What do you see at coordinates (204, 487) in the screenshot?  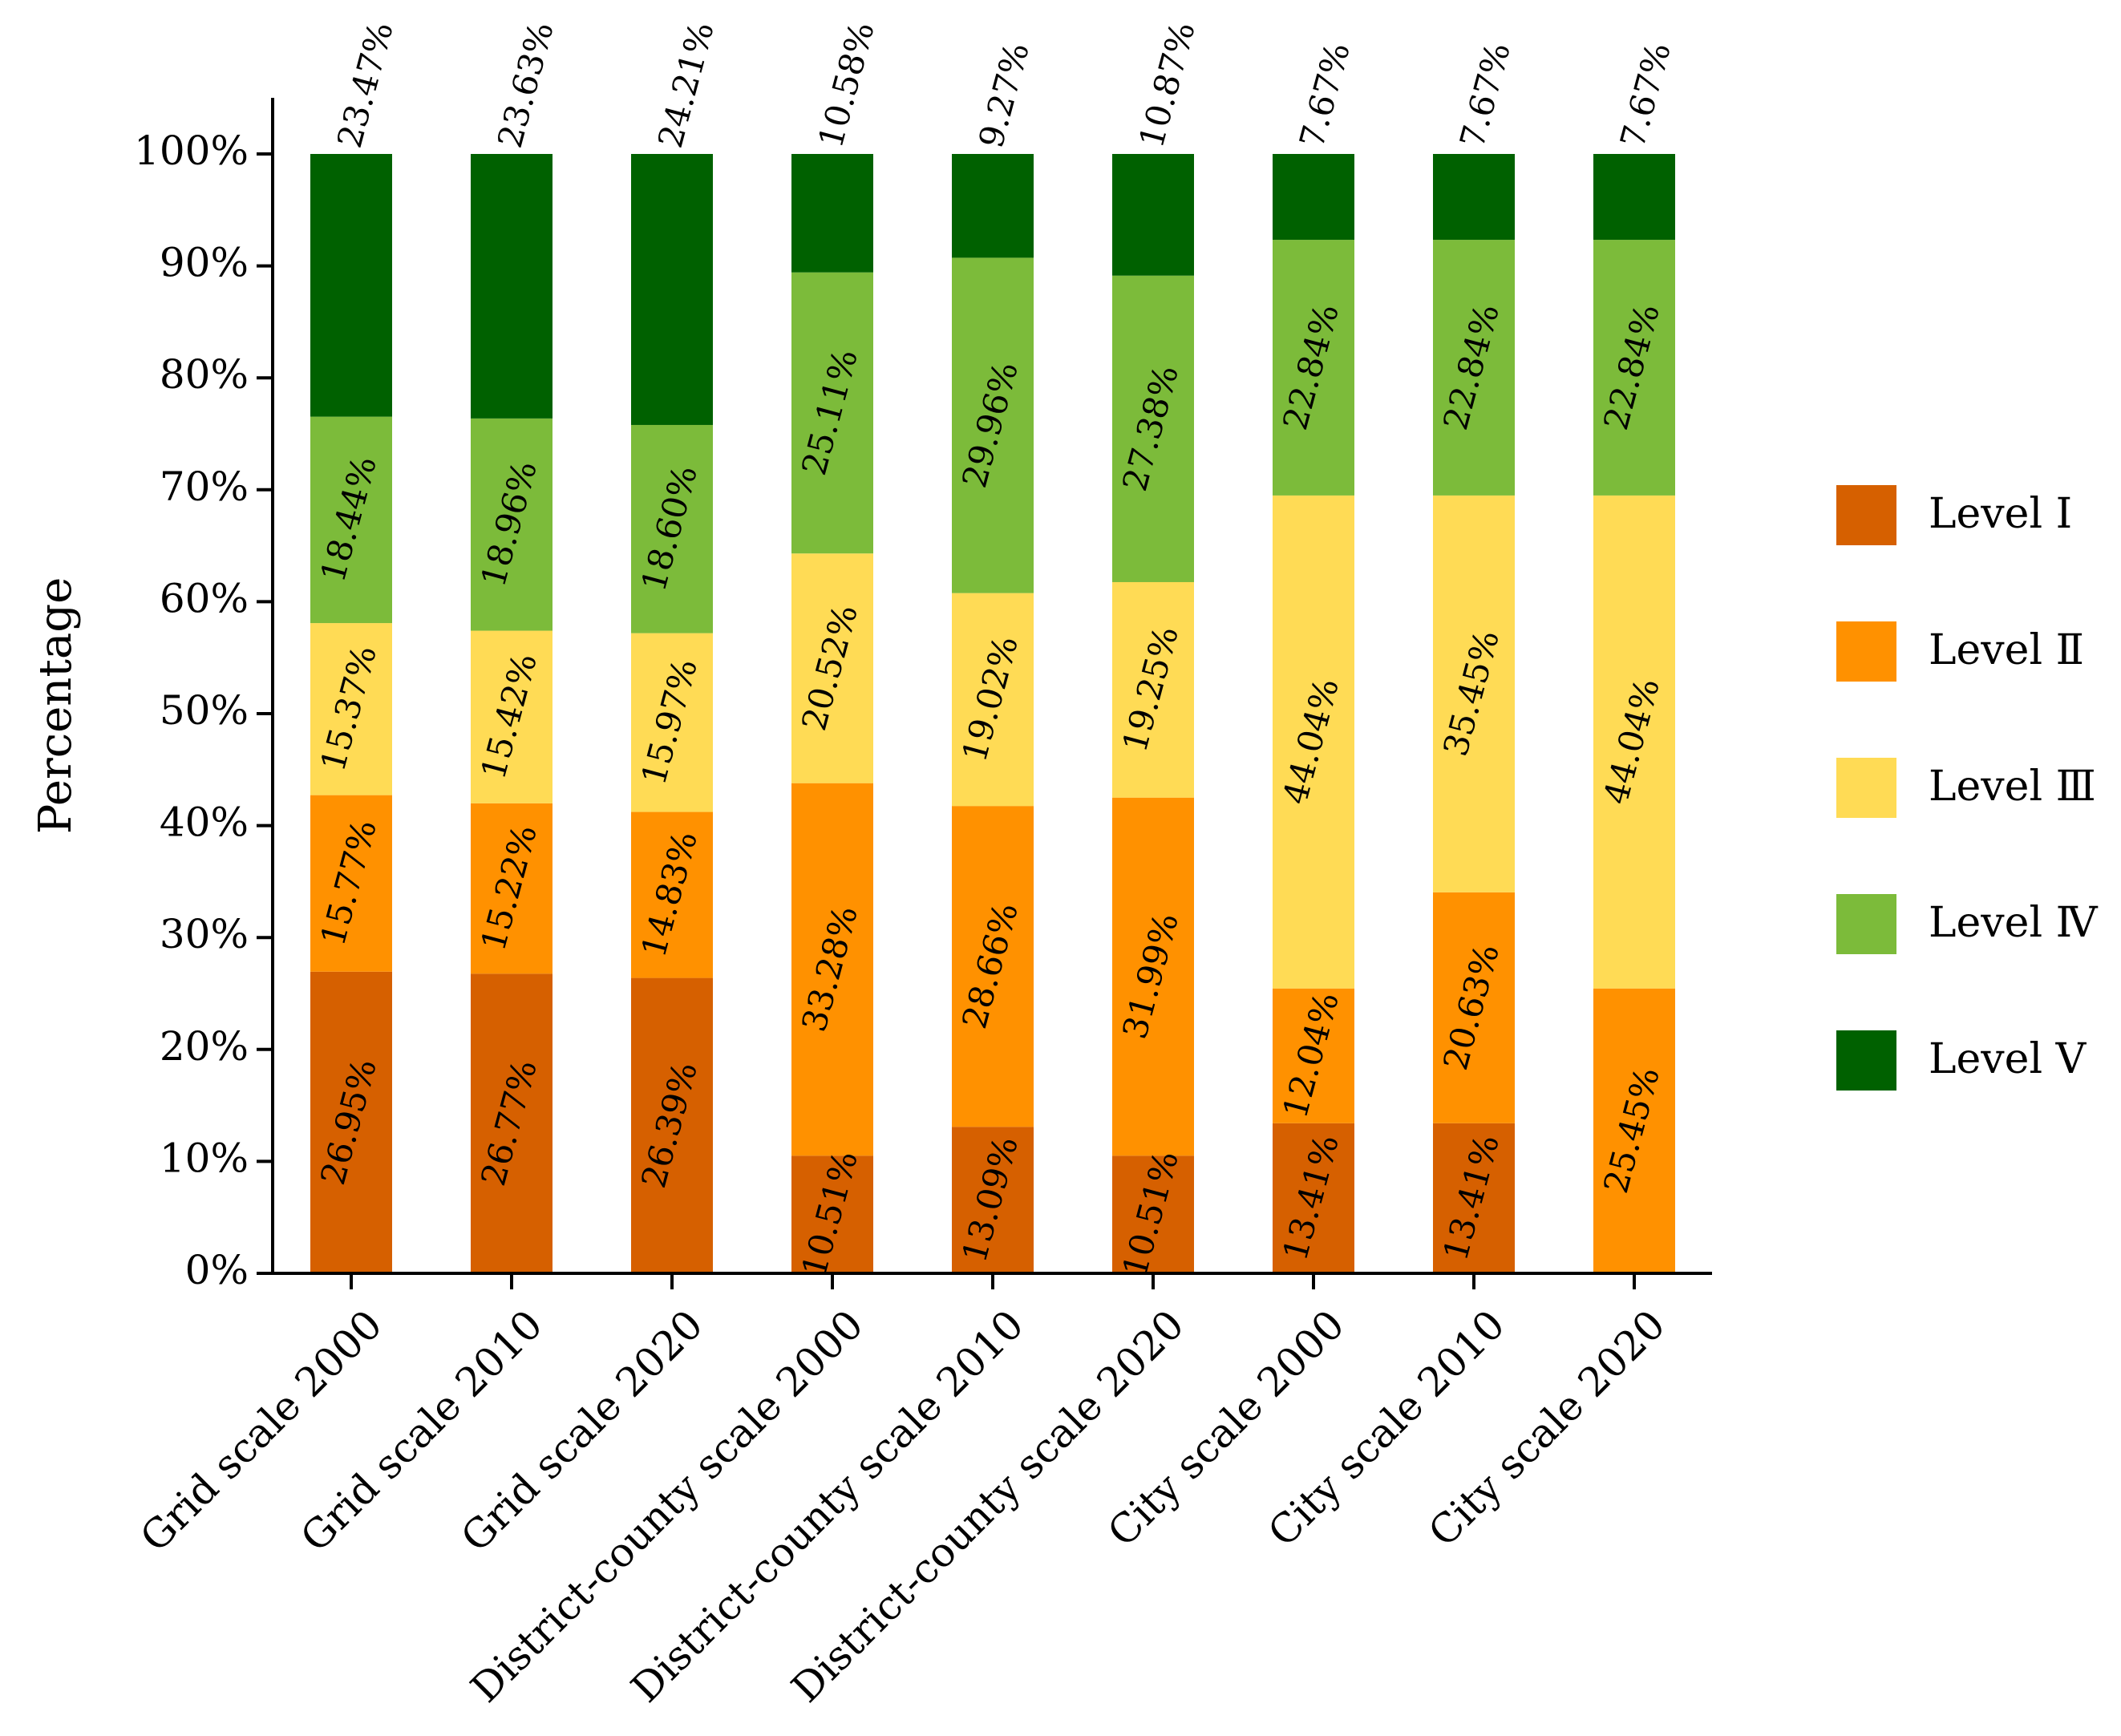 I see `y-tick-label: 70%` at bounding box center [204, 487].